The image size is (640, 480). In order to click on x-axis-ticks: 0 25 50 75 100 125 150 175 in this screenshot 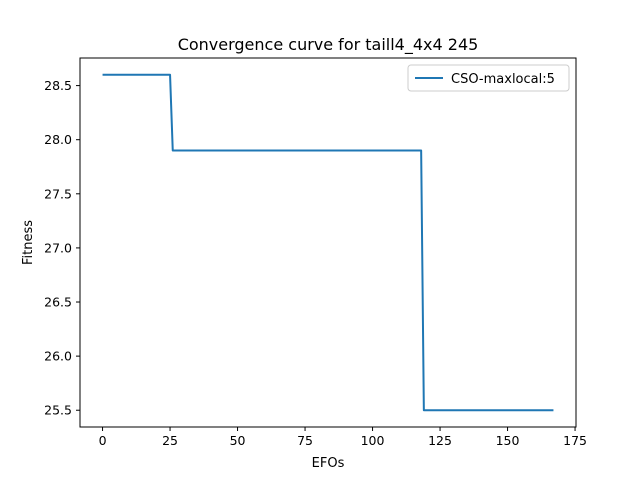, I will do `click(343, 437)`.